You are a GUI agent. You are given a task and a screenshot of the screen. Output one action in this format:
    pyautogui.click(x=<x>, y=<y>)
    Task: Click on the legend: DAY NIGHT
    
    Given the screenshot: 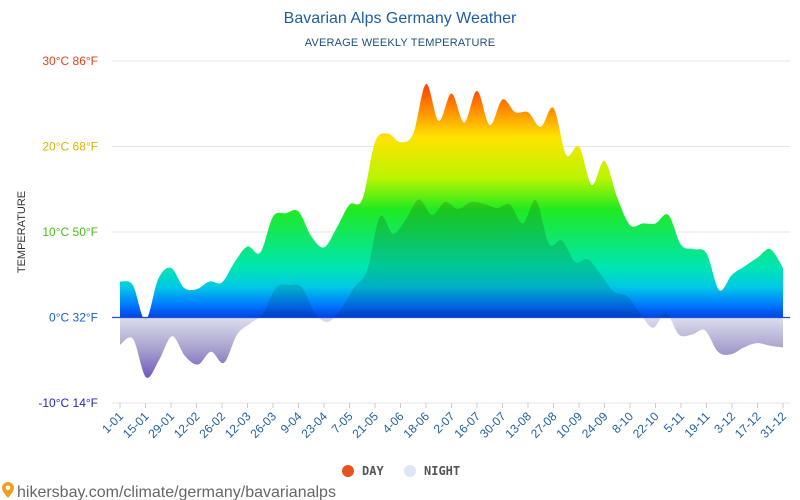 What is the action you would take?
    pyautogui.click(x=401, y=471)
    